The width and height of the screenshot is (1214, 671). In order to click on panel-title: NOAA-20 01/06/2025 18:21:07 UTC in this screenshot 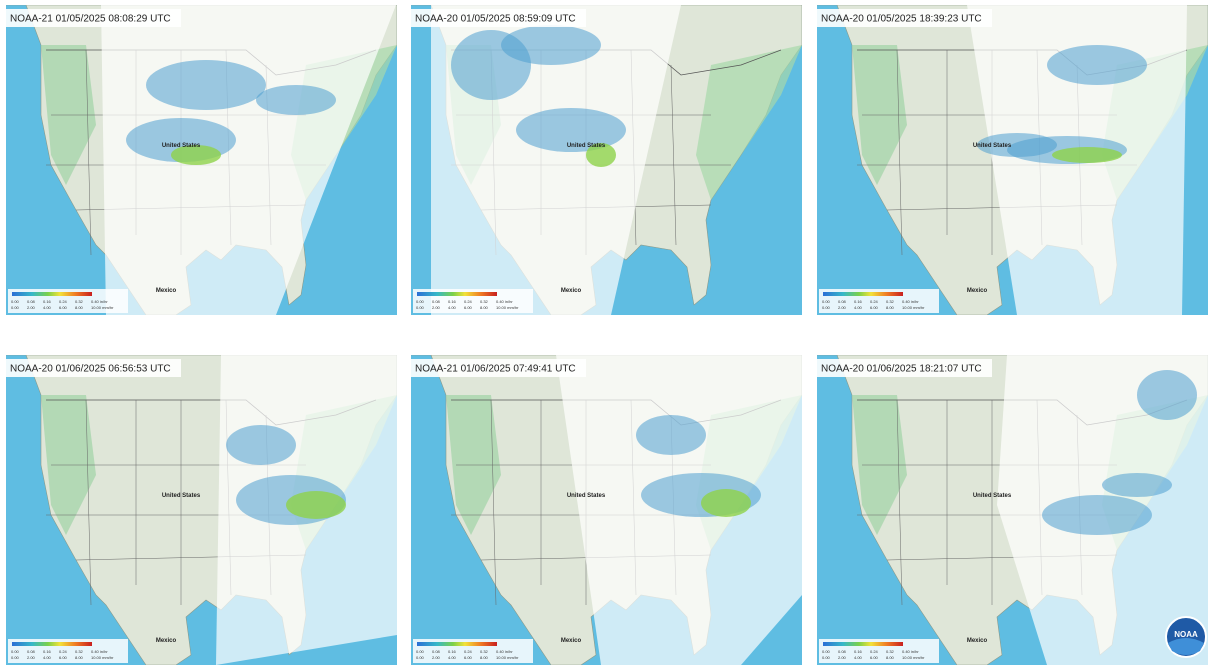, I will do `click(901, 369)`.